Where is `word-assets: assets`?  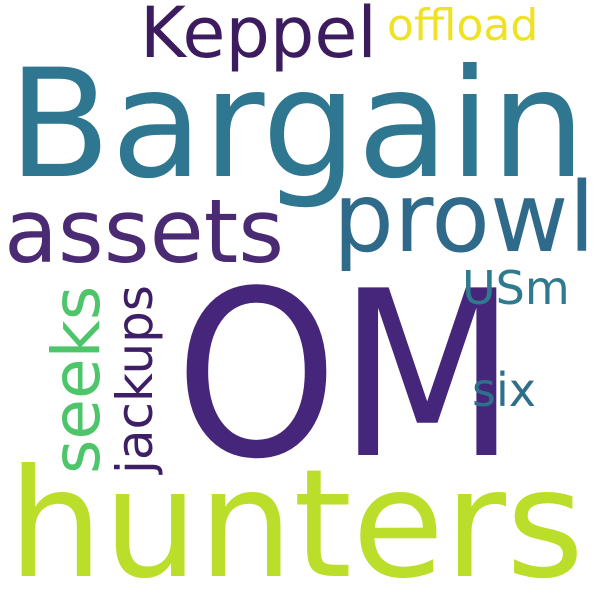
word-assets: assets is located at coordinates (144, 231).